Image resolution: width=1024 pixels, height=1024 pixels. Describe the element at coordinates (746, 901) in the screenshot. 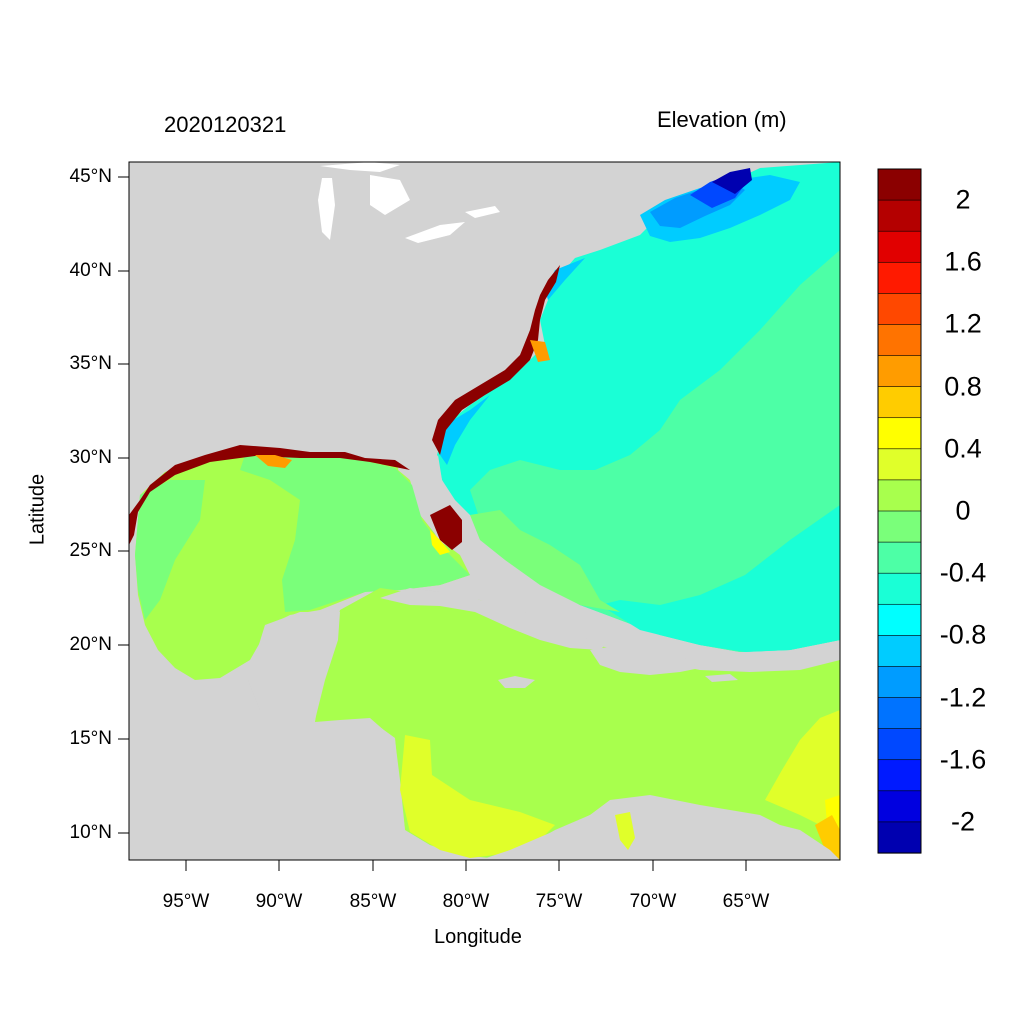

I see `x-tick-label: 65°W` at that location.